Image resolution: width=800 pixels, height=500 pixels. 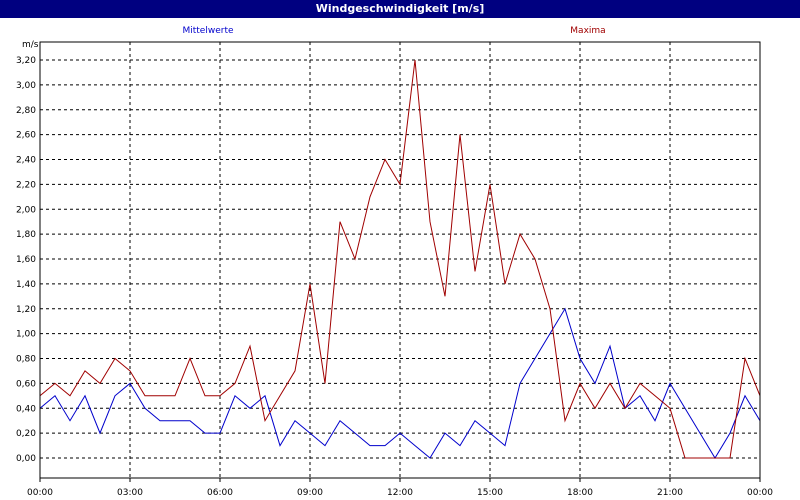 I want to click on y-tick-label: 1,20, so click(x=26, y=310).